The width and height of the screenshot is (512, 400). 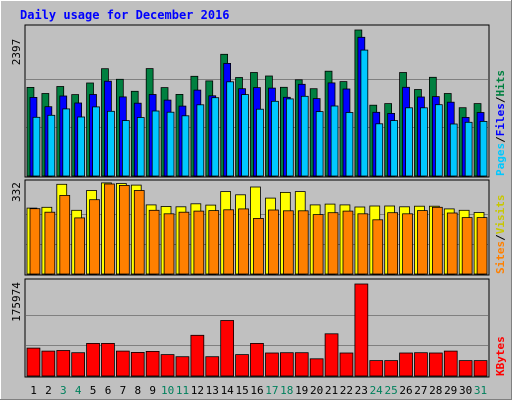 I want to click on x-tick-label-28: 28, so click(x=435, y=390).